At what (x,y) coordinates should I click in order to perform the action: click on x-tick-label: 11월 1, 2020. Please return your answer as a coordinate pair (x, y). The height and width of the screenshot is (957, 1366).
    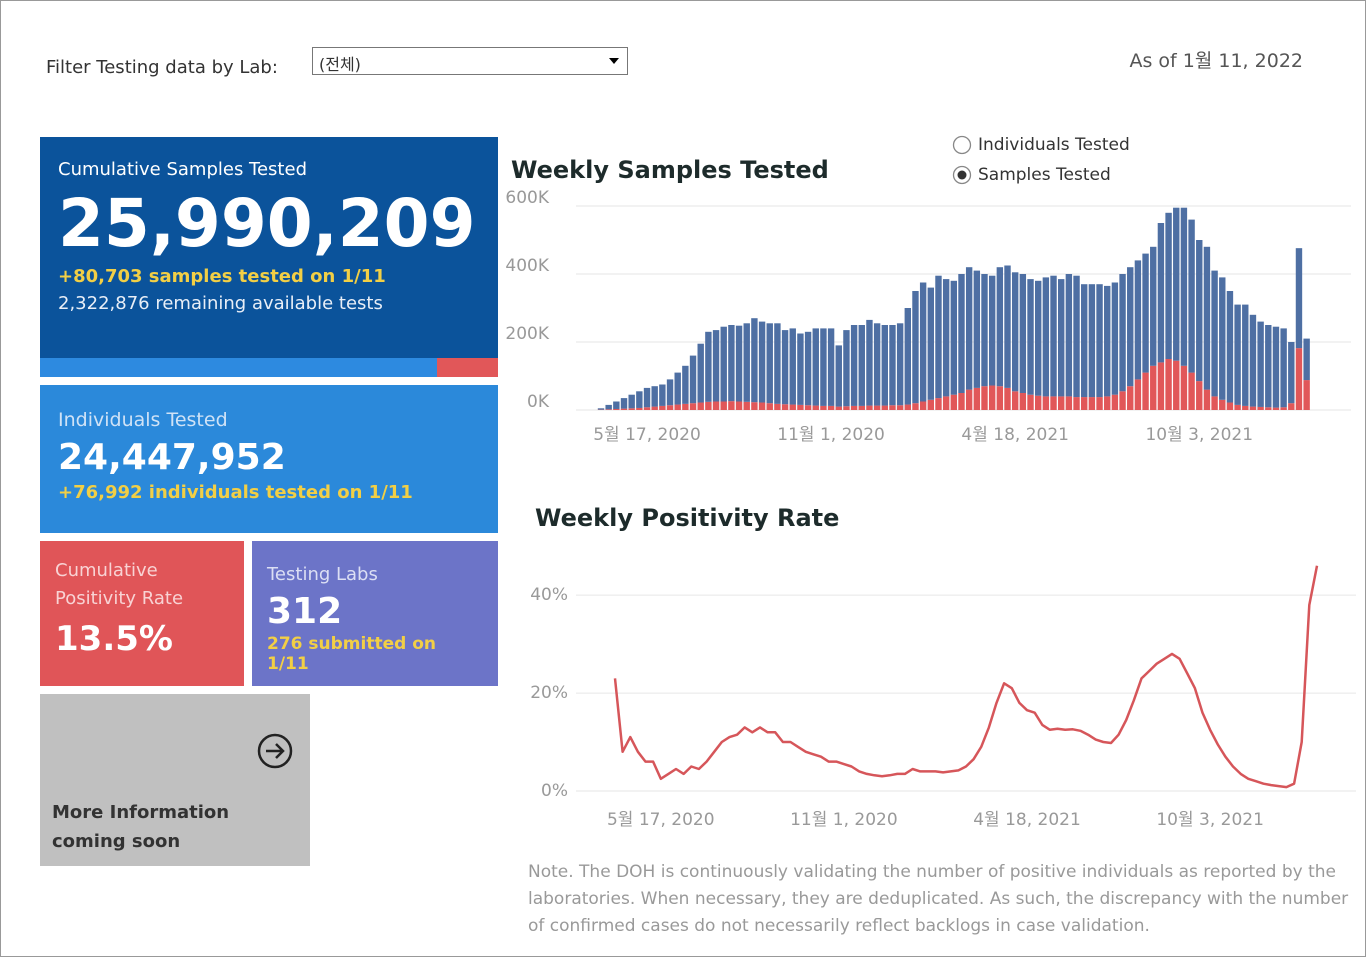
    Looking at the image, I should click on (831, 435).